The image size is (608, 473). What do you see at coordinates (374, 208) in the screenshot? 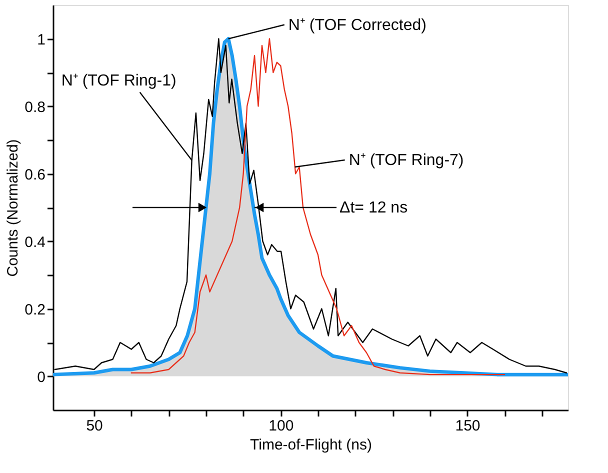
I see `annotation: Δt= 12 ns` at bounding box center [374, 208].